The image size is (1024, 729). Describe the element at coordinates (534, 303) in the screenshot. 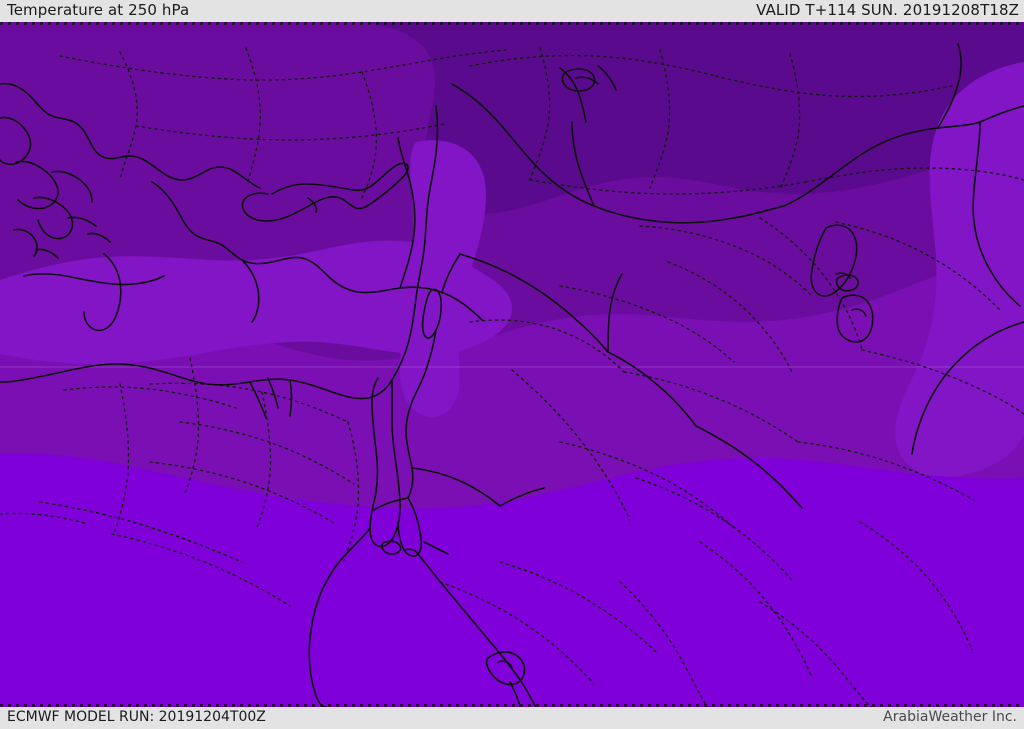

I see `border-jordan-saudi-solid` at that location.